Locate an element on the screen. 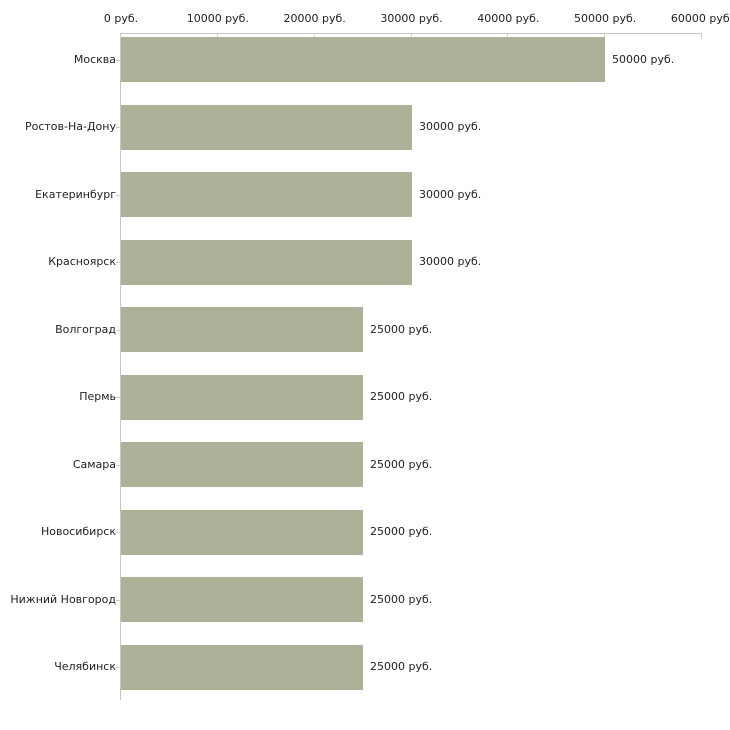 Image resolution: width=730 pixels, height=730 pixels. y-axis-line is located at coordinates (120, 366).